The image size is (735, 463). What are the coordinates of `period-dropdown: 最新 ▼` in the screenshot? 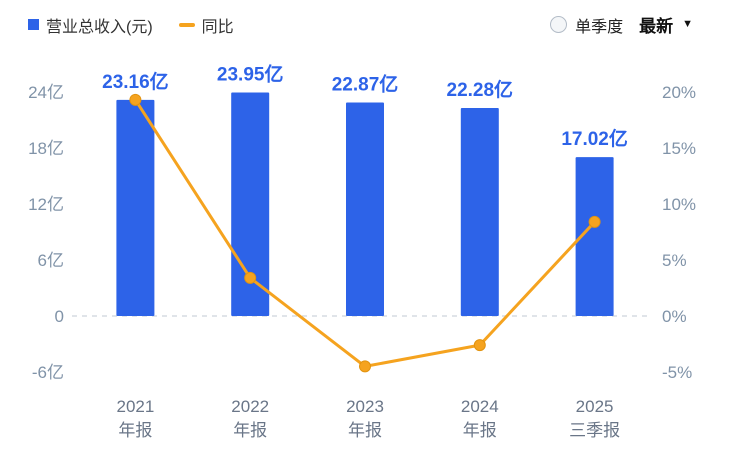 It's located at (666, 24).